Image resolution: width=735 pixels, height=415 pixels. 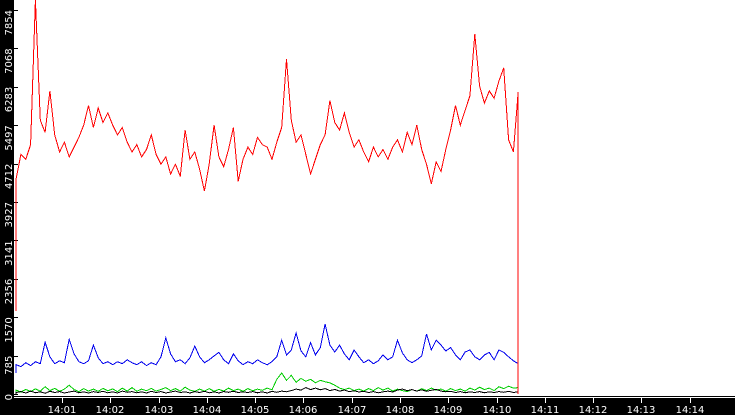 I want to click on y-axis-labels: 0 785 1570 2356 3141 3927 4712 5497 6283 7068 7854, so click(x=9, y=205).